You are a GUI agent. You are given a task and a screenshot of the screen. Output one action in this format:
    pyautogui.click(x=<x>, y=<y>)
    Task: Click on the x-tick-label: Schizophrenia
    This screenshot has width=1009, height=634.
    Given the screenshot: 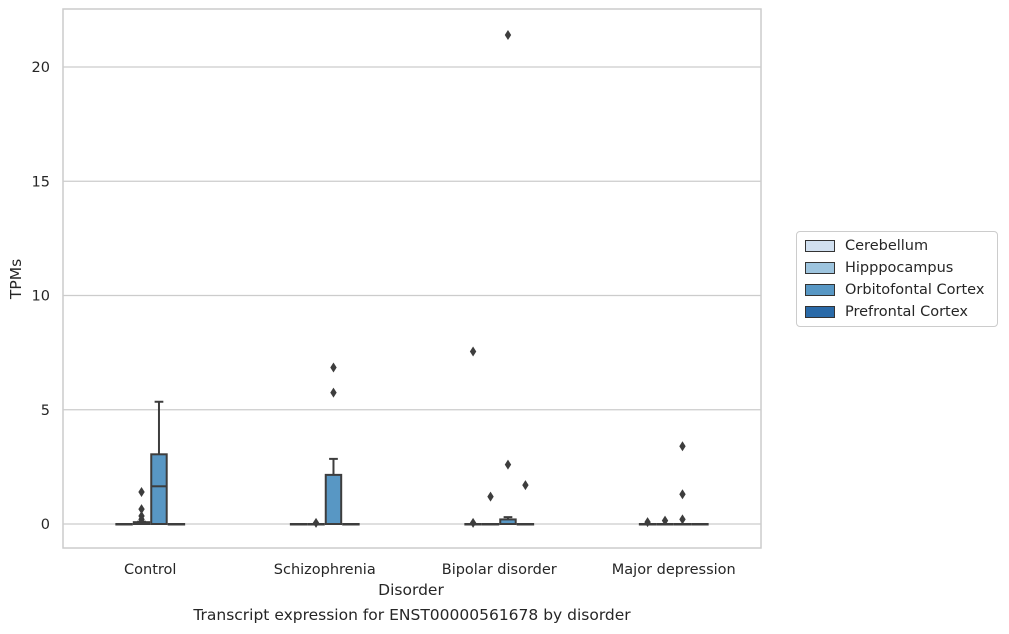 What is the action you would take?
    pyautogui.click(x=325, y=570)
    